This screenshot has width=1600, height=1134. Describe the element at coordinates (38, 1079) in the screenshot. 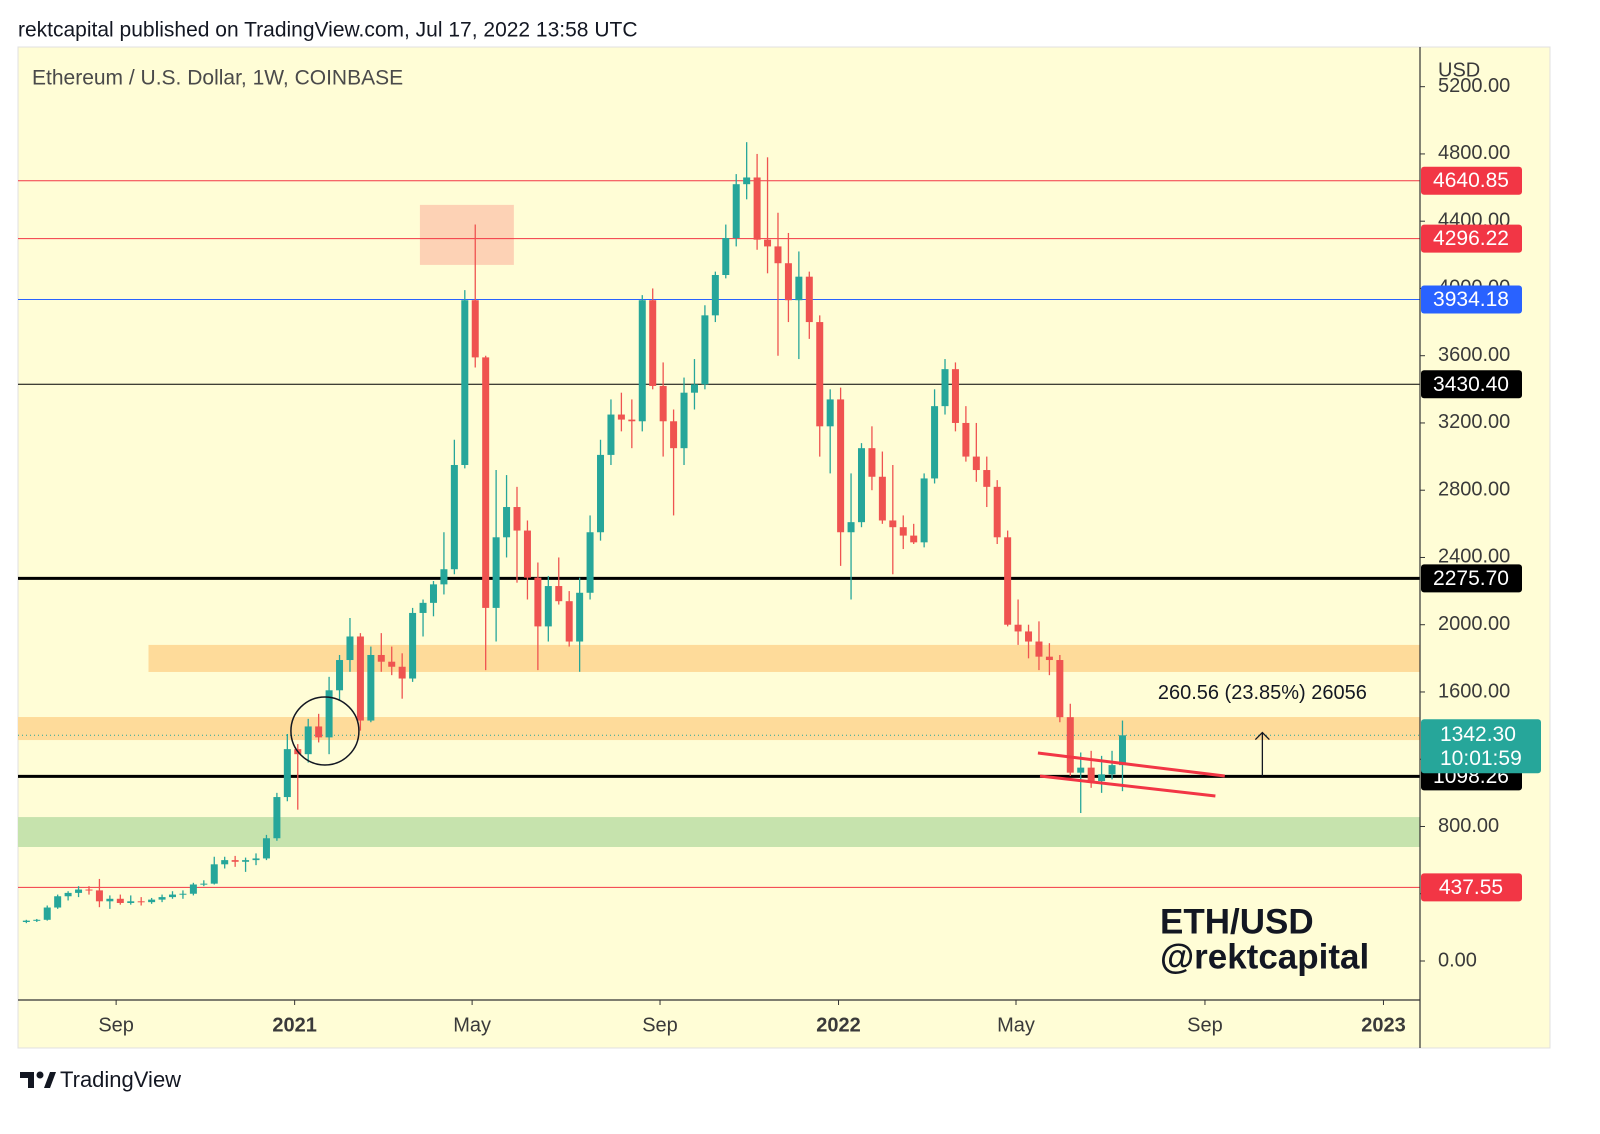

I see `logo` at that location.